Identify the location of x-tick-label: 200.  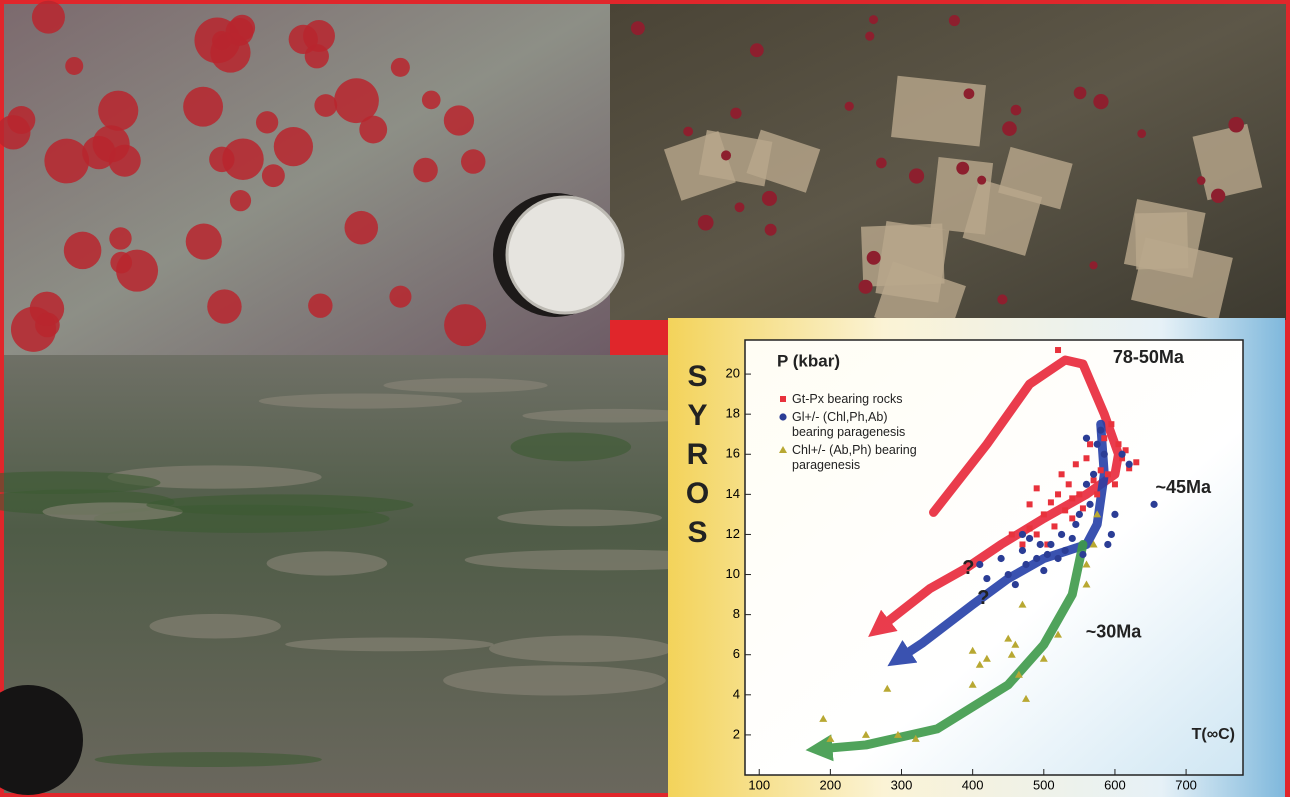
(831, 784).